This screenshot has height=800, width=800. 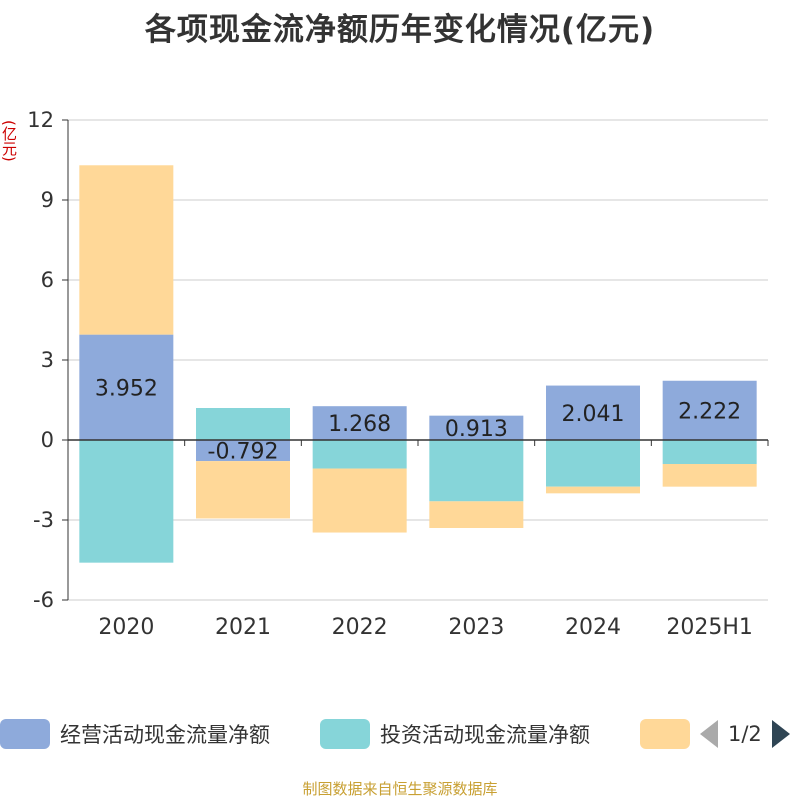 What do you see at coordinates (400, 789) in the screenshot?
I see `data-source-note: 制图数据来自恒生聚源数据库` at bounding box center [400, 789].